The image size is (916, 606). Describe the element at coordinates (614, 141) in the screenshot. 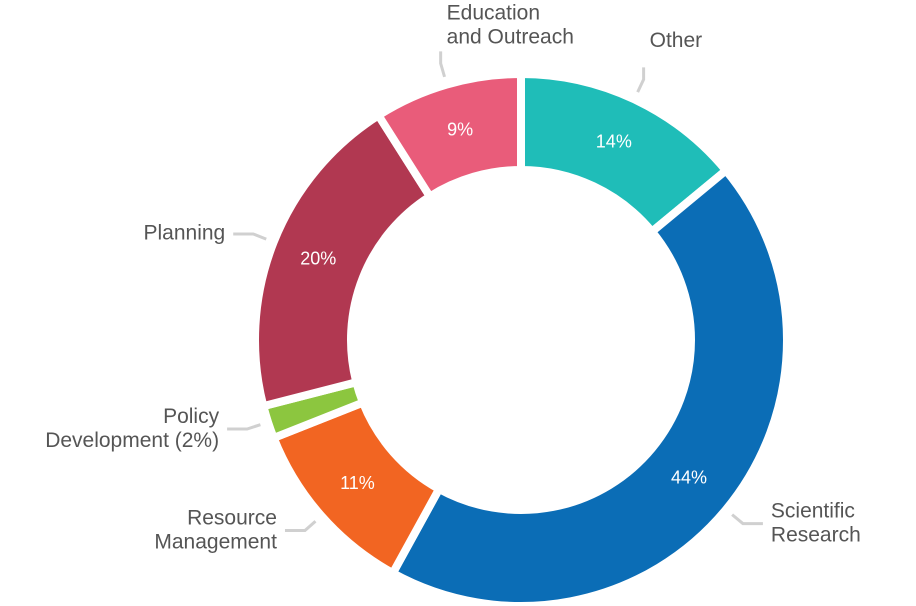

I see `value-label: 14%` at that location.